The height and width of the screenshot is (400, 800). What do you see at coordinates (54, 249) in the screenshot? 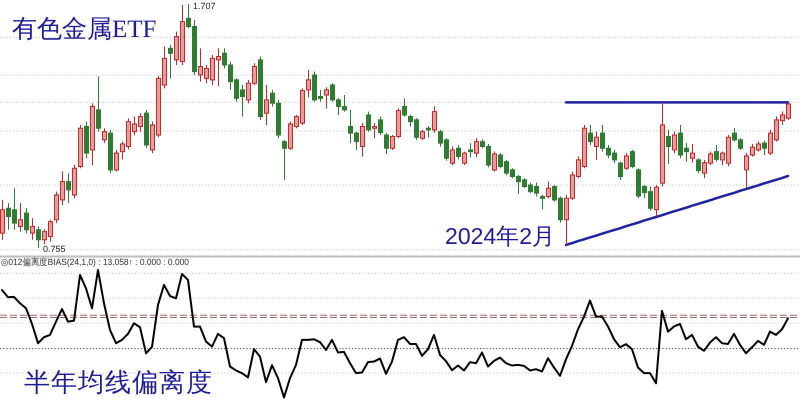
I see `annotation: 0.755` at bounding box center [54, 249].